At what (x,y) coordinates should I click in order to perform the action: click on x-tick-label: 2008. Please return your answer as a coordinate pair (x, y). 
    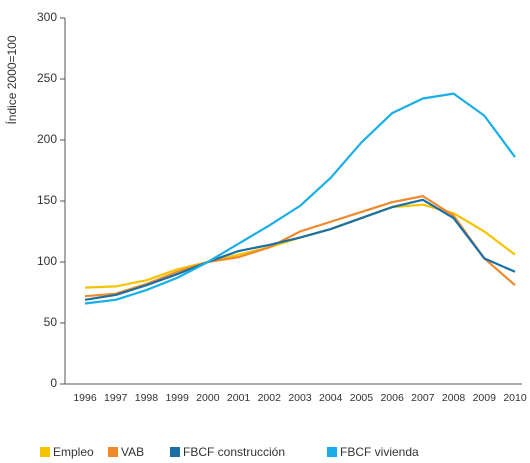
    Looking at the image, I should click on (454, 398).